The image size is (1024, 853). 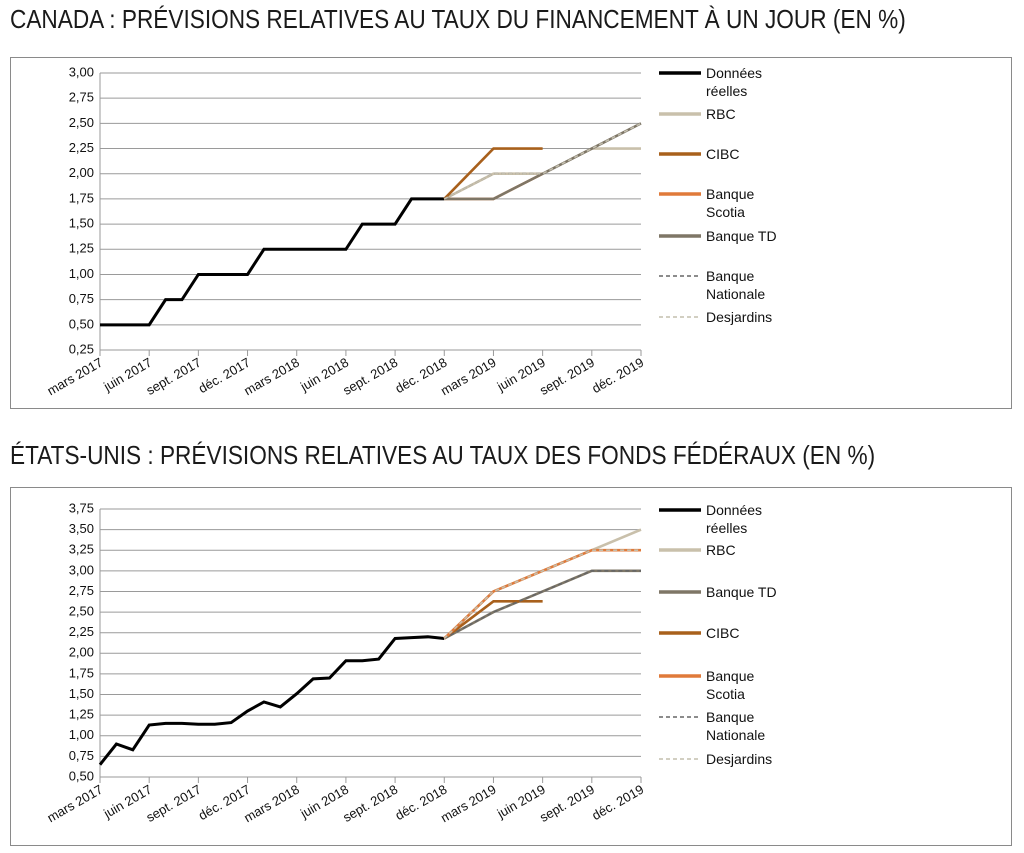 What do you see at coordinates (81, 528) in the screenshot?
I see `y-tick-label: 3,50` at bounding box center [81, 528].